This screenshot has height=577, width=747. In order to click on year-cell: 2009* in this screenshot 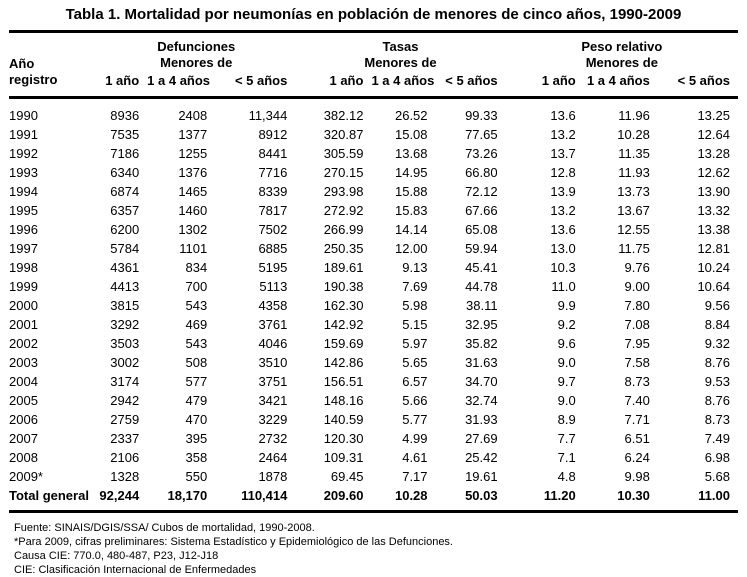, I will do `click(26, 476)`.